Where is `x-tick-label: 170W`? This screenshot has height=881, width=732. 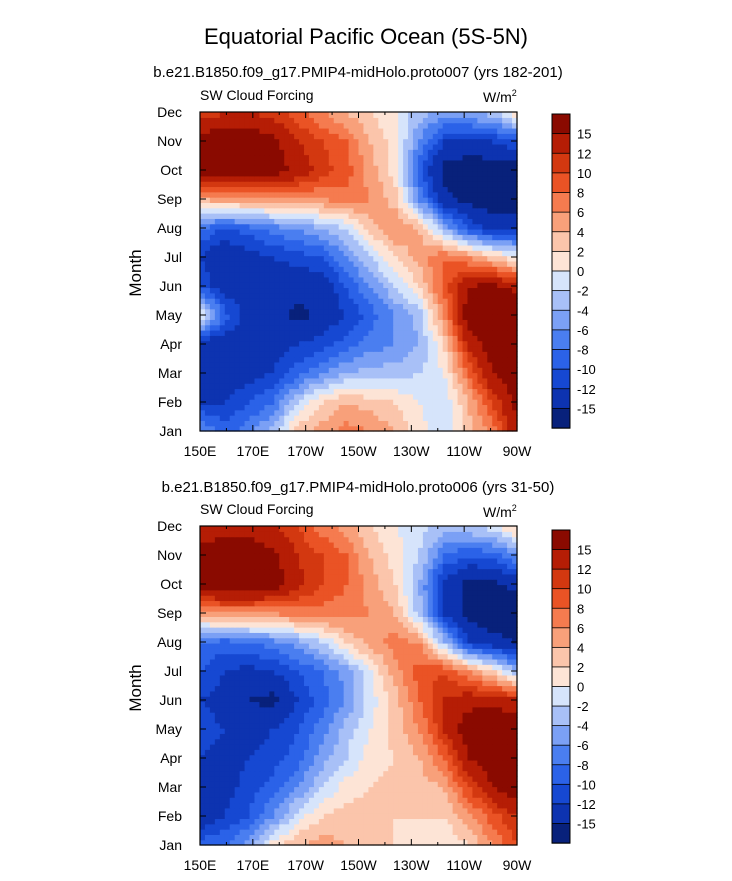 x-tick-label: 170W is located at coordinates (305, 451).